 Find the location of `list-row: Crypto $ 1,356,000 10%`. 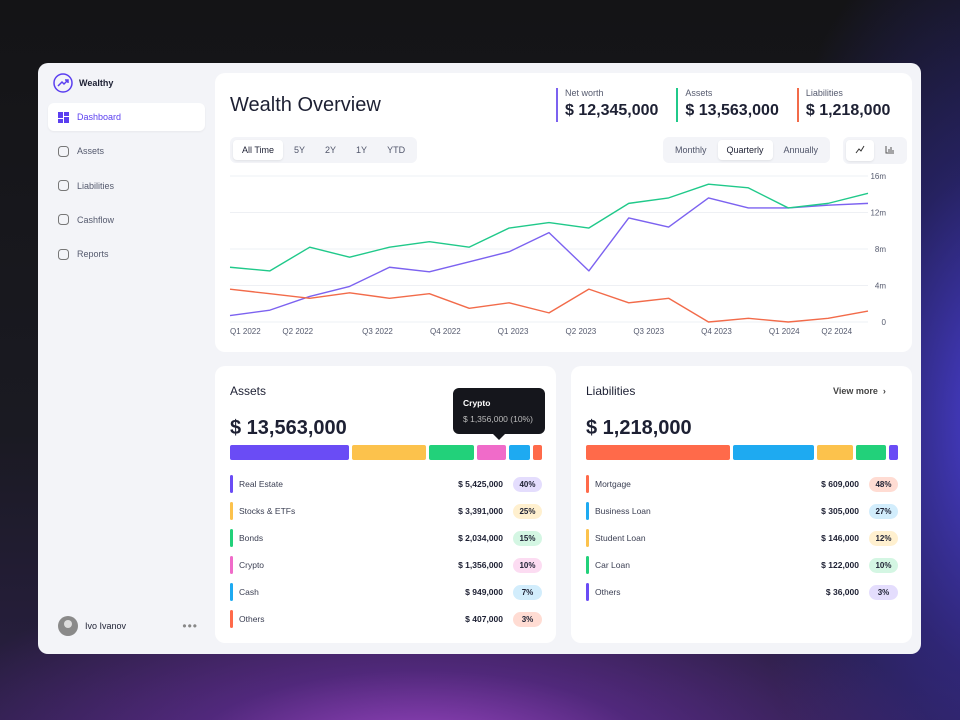

list-row: Crypto $ 1,356,000 10% is located at coordinates (386, 565).